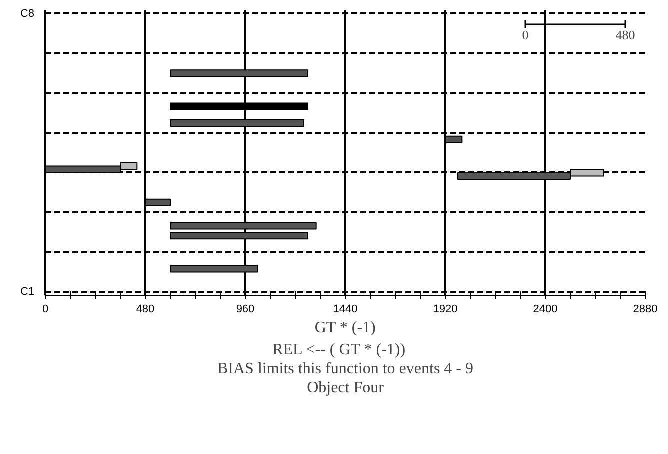  Describe the element at coordinates (525, 35) in the screenshot. I see `annotation: 0` at that location.